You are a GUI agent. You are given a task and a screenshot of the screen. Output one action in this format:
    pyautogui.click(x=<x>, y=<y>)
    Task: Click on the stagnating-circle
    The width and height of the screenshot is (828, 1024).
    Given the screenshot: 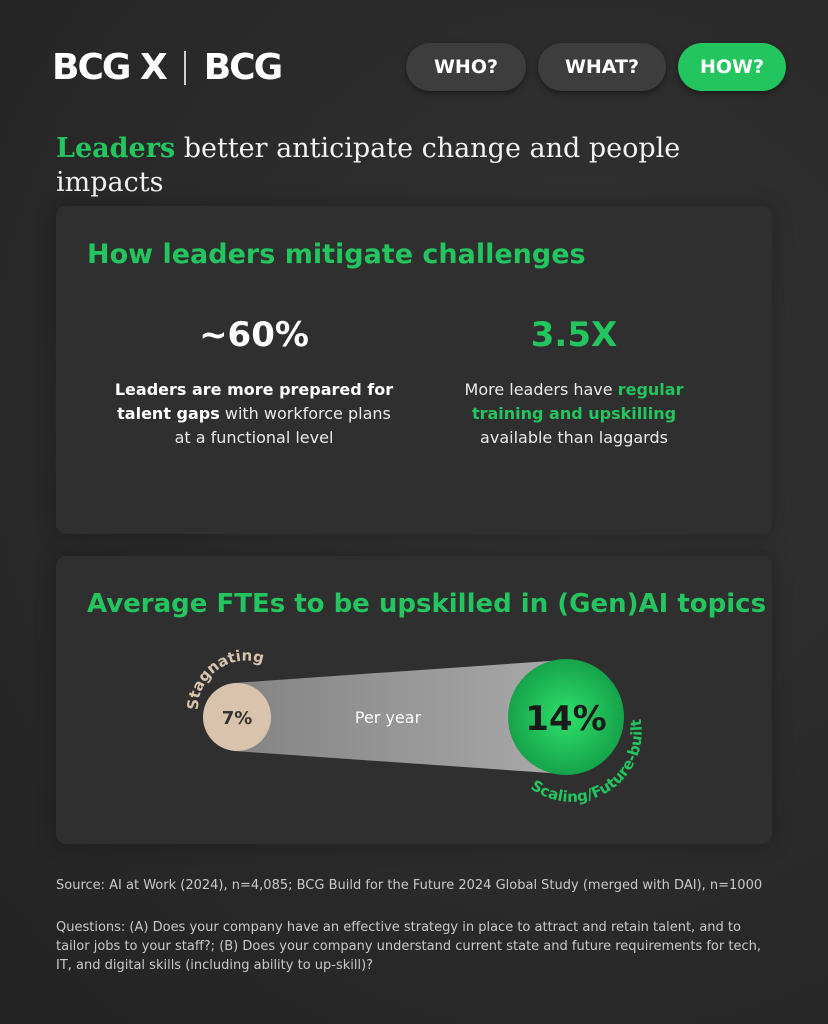 What is the action you would take?
    pyautogui.click(x=237, y=717)
    